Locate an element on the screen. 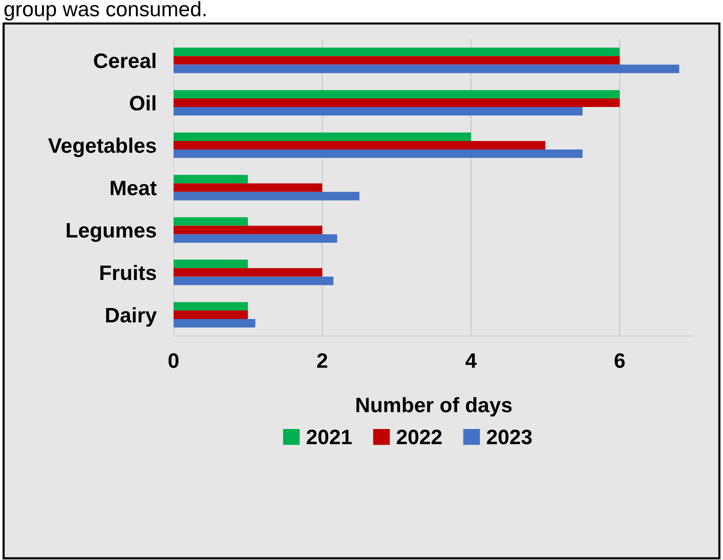  x-tick-label: 0 is located at coordinates (173, 360).